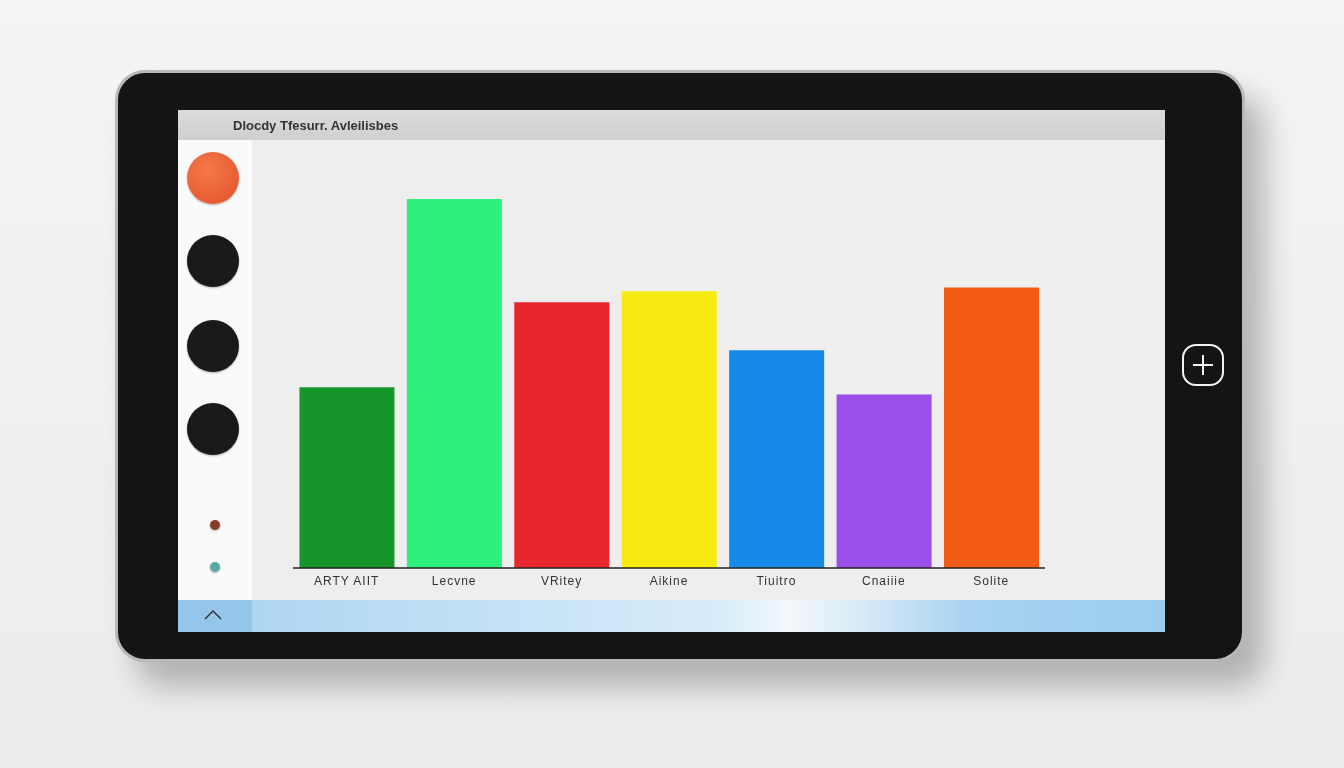 Image resolution: width=1344 pixels, height=768 pixels. I want to click on chart-title: Dlocdy Tfesurr. Avleilisbes, so click(316, 125).